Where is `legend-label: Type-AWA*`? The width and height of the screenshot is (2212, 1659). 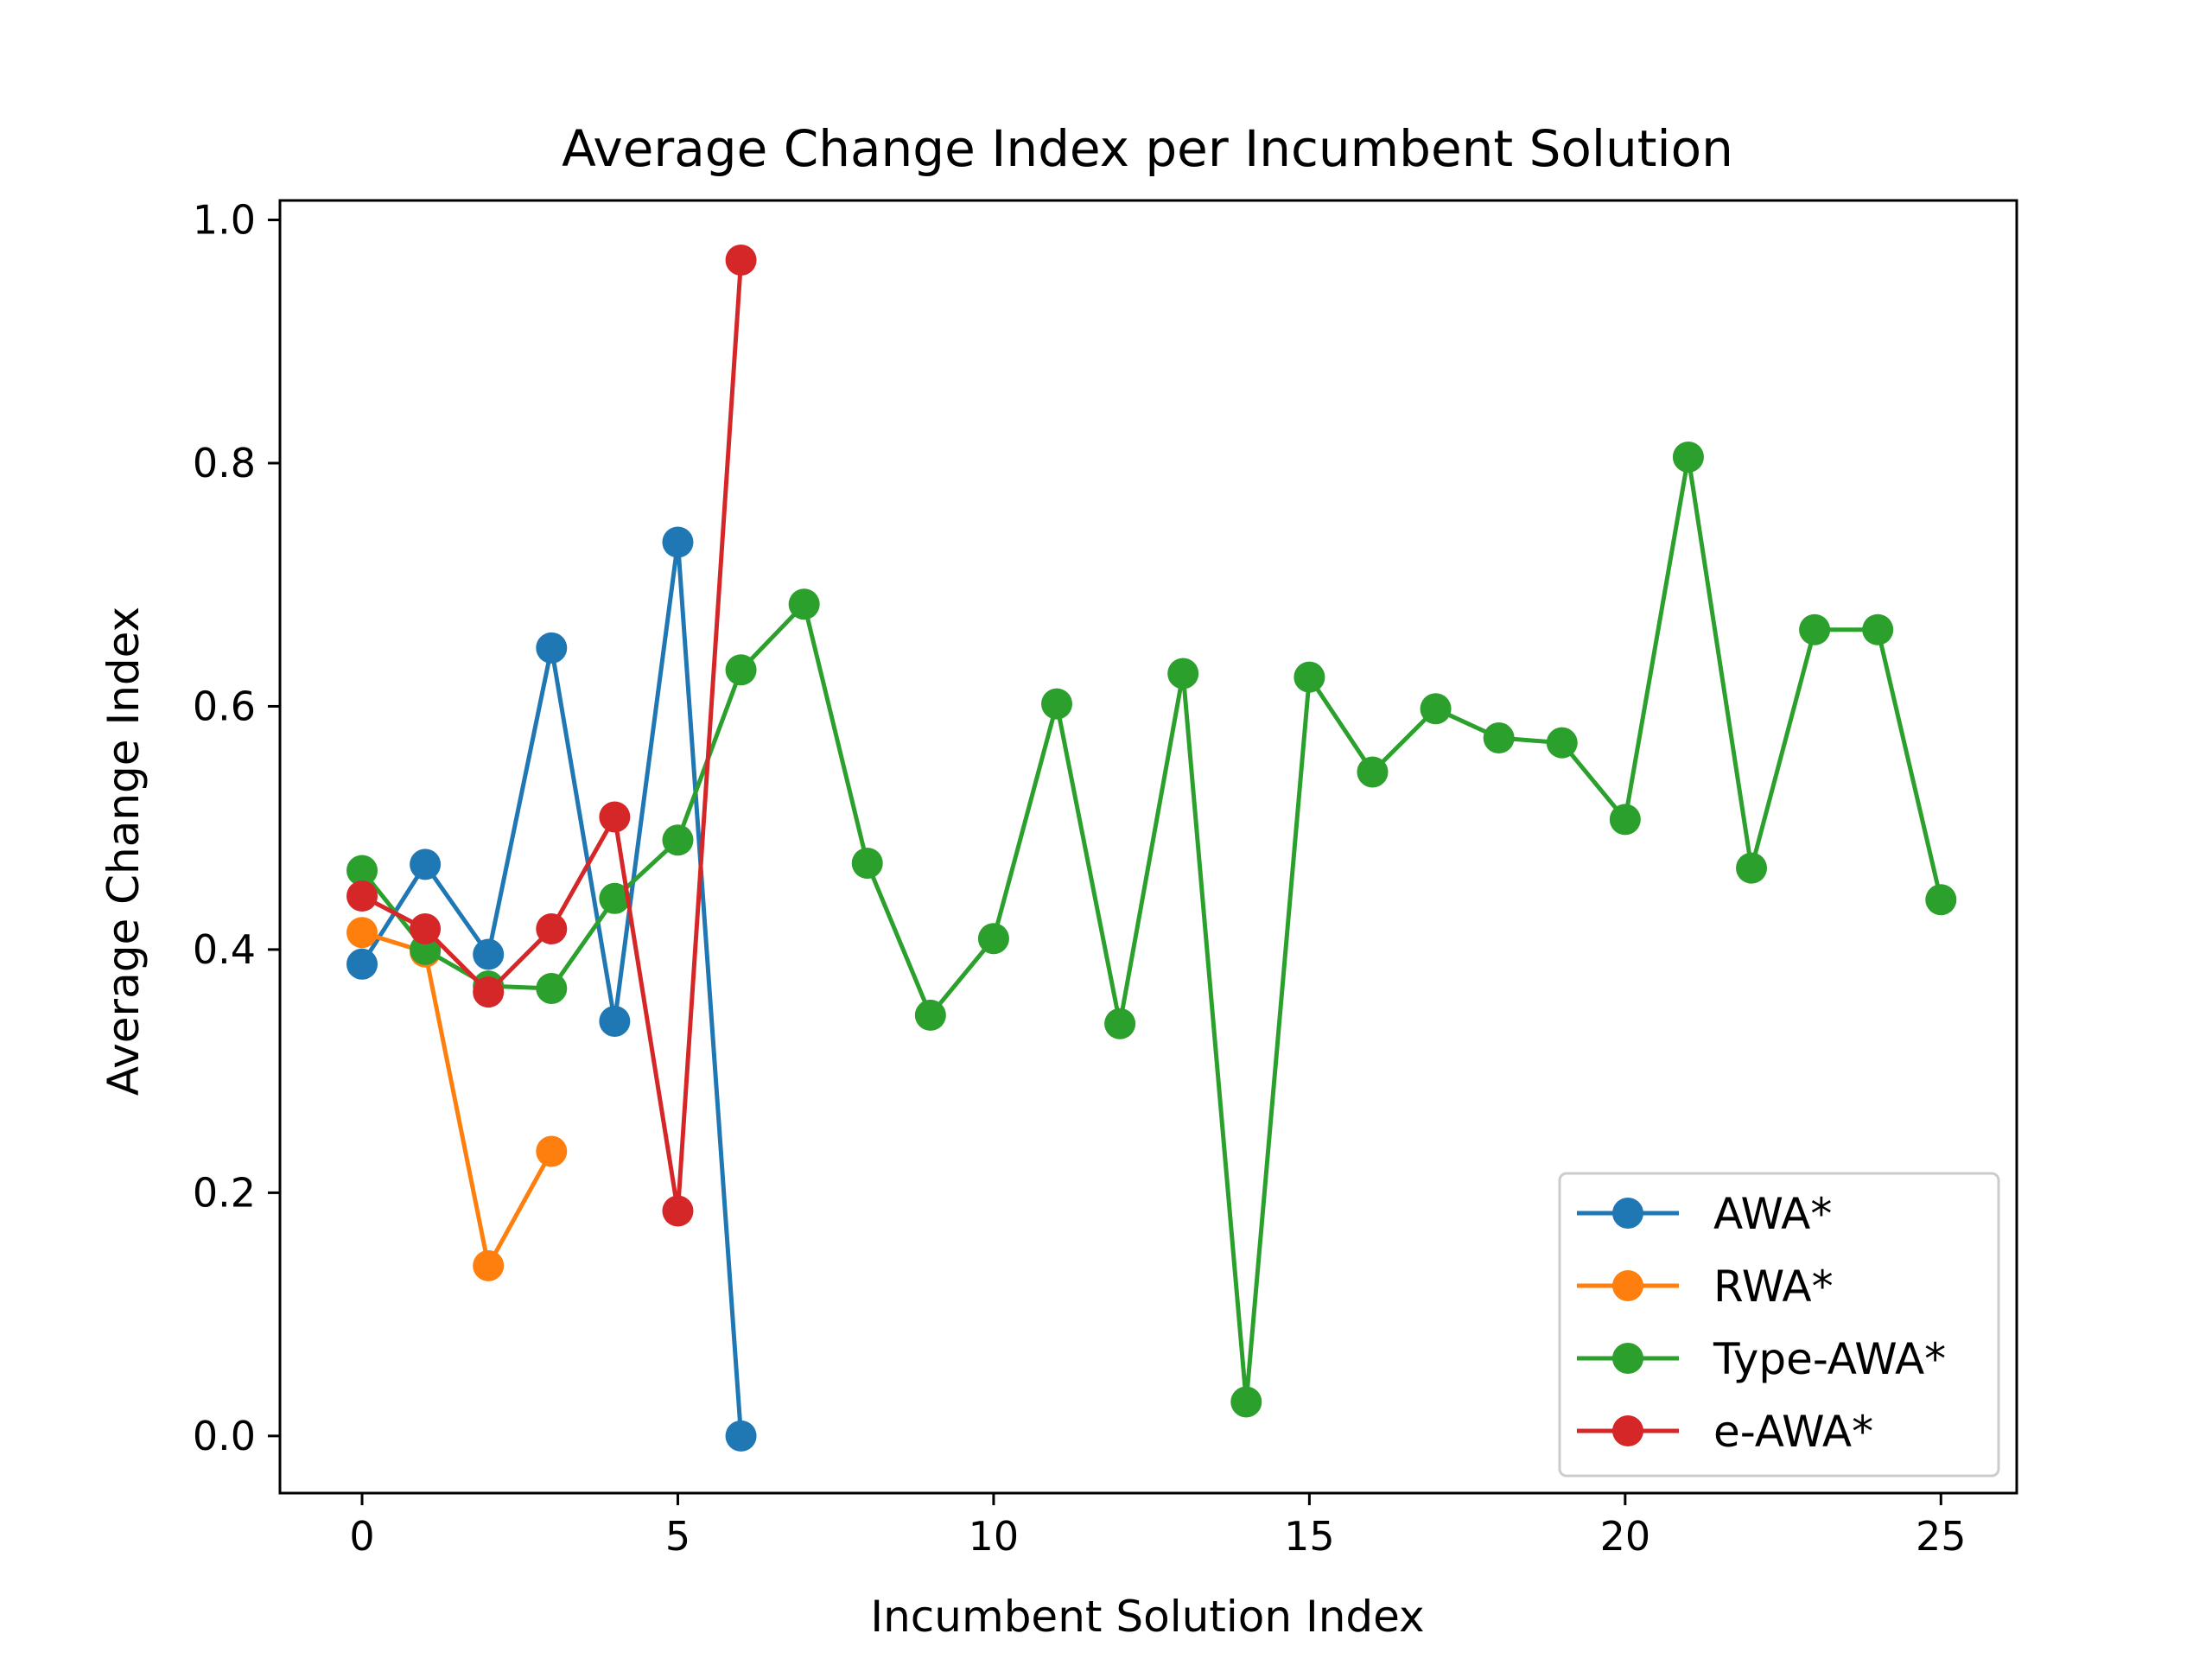 legend-label: Type-AWA* is located at coordinates (1829, 1359).